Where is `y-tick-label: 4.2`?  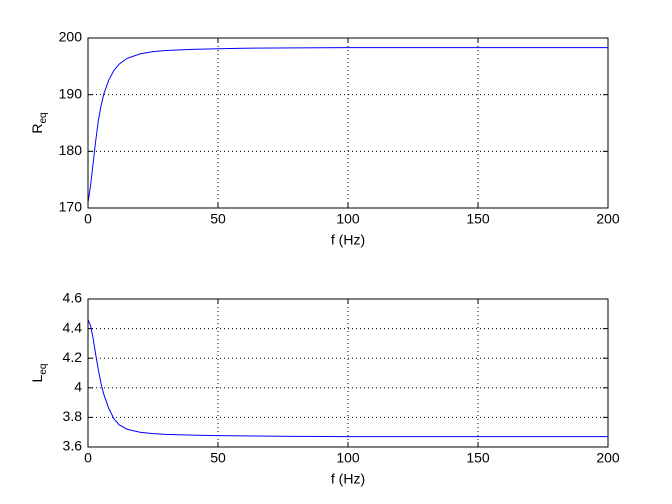
y-tick-label: 4.2 is located at coordinates (73, 357).